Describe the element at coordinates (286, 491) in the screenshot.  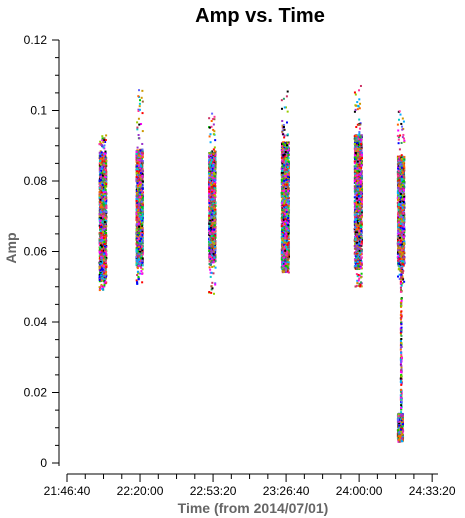
I see `x-tick-label: 23:26:40` at that location.